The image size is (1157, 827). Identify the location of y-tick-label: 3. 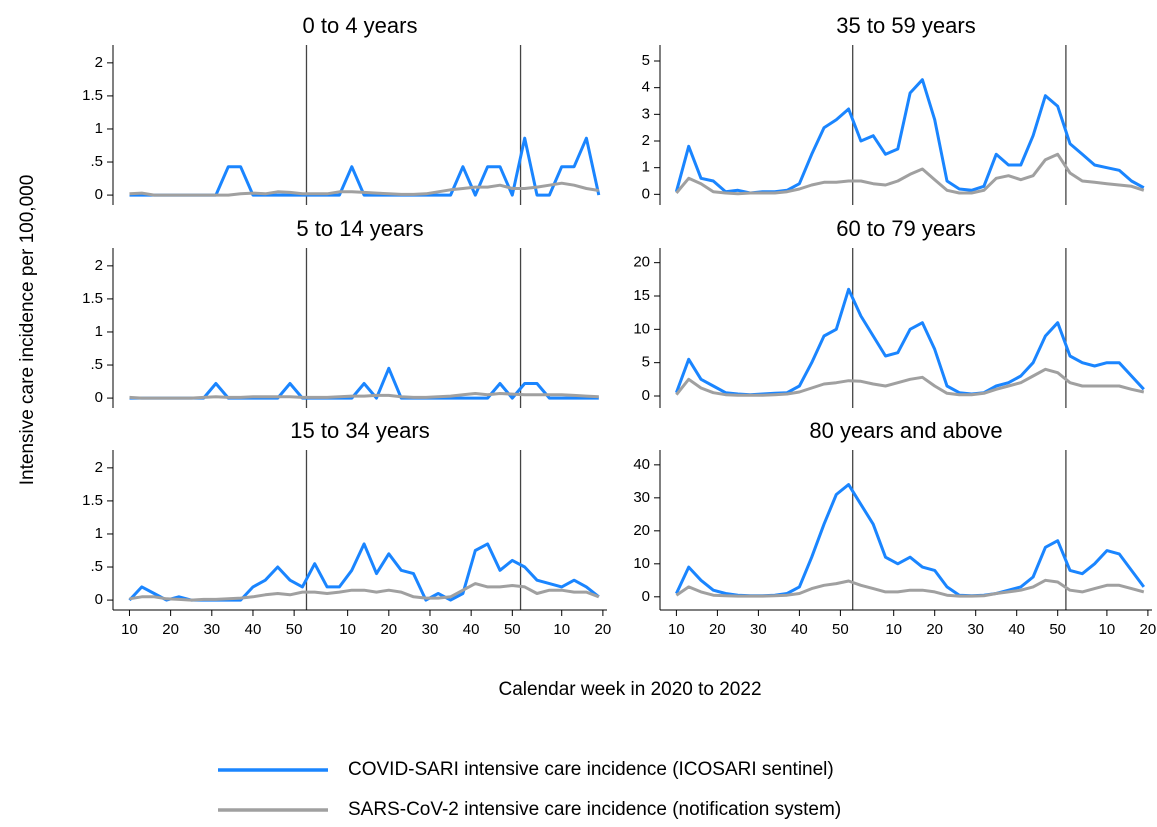
(646, 113).